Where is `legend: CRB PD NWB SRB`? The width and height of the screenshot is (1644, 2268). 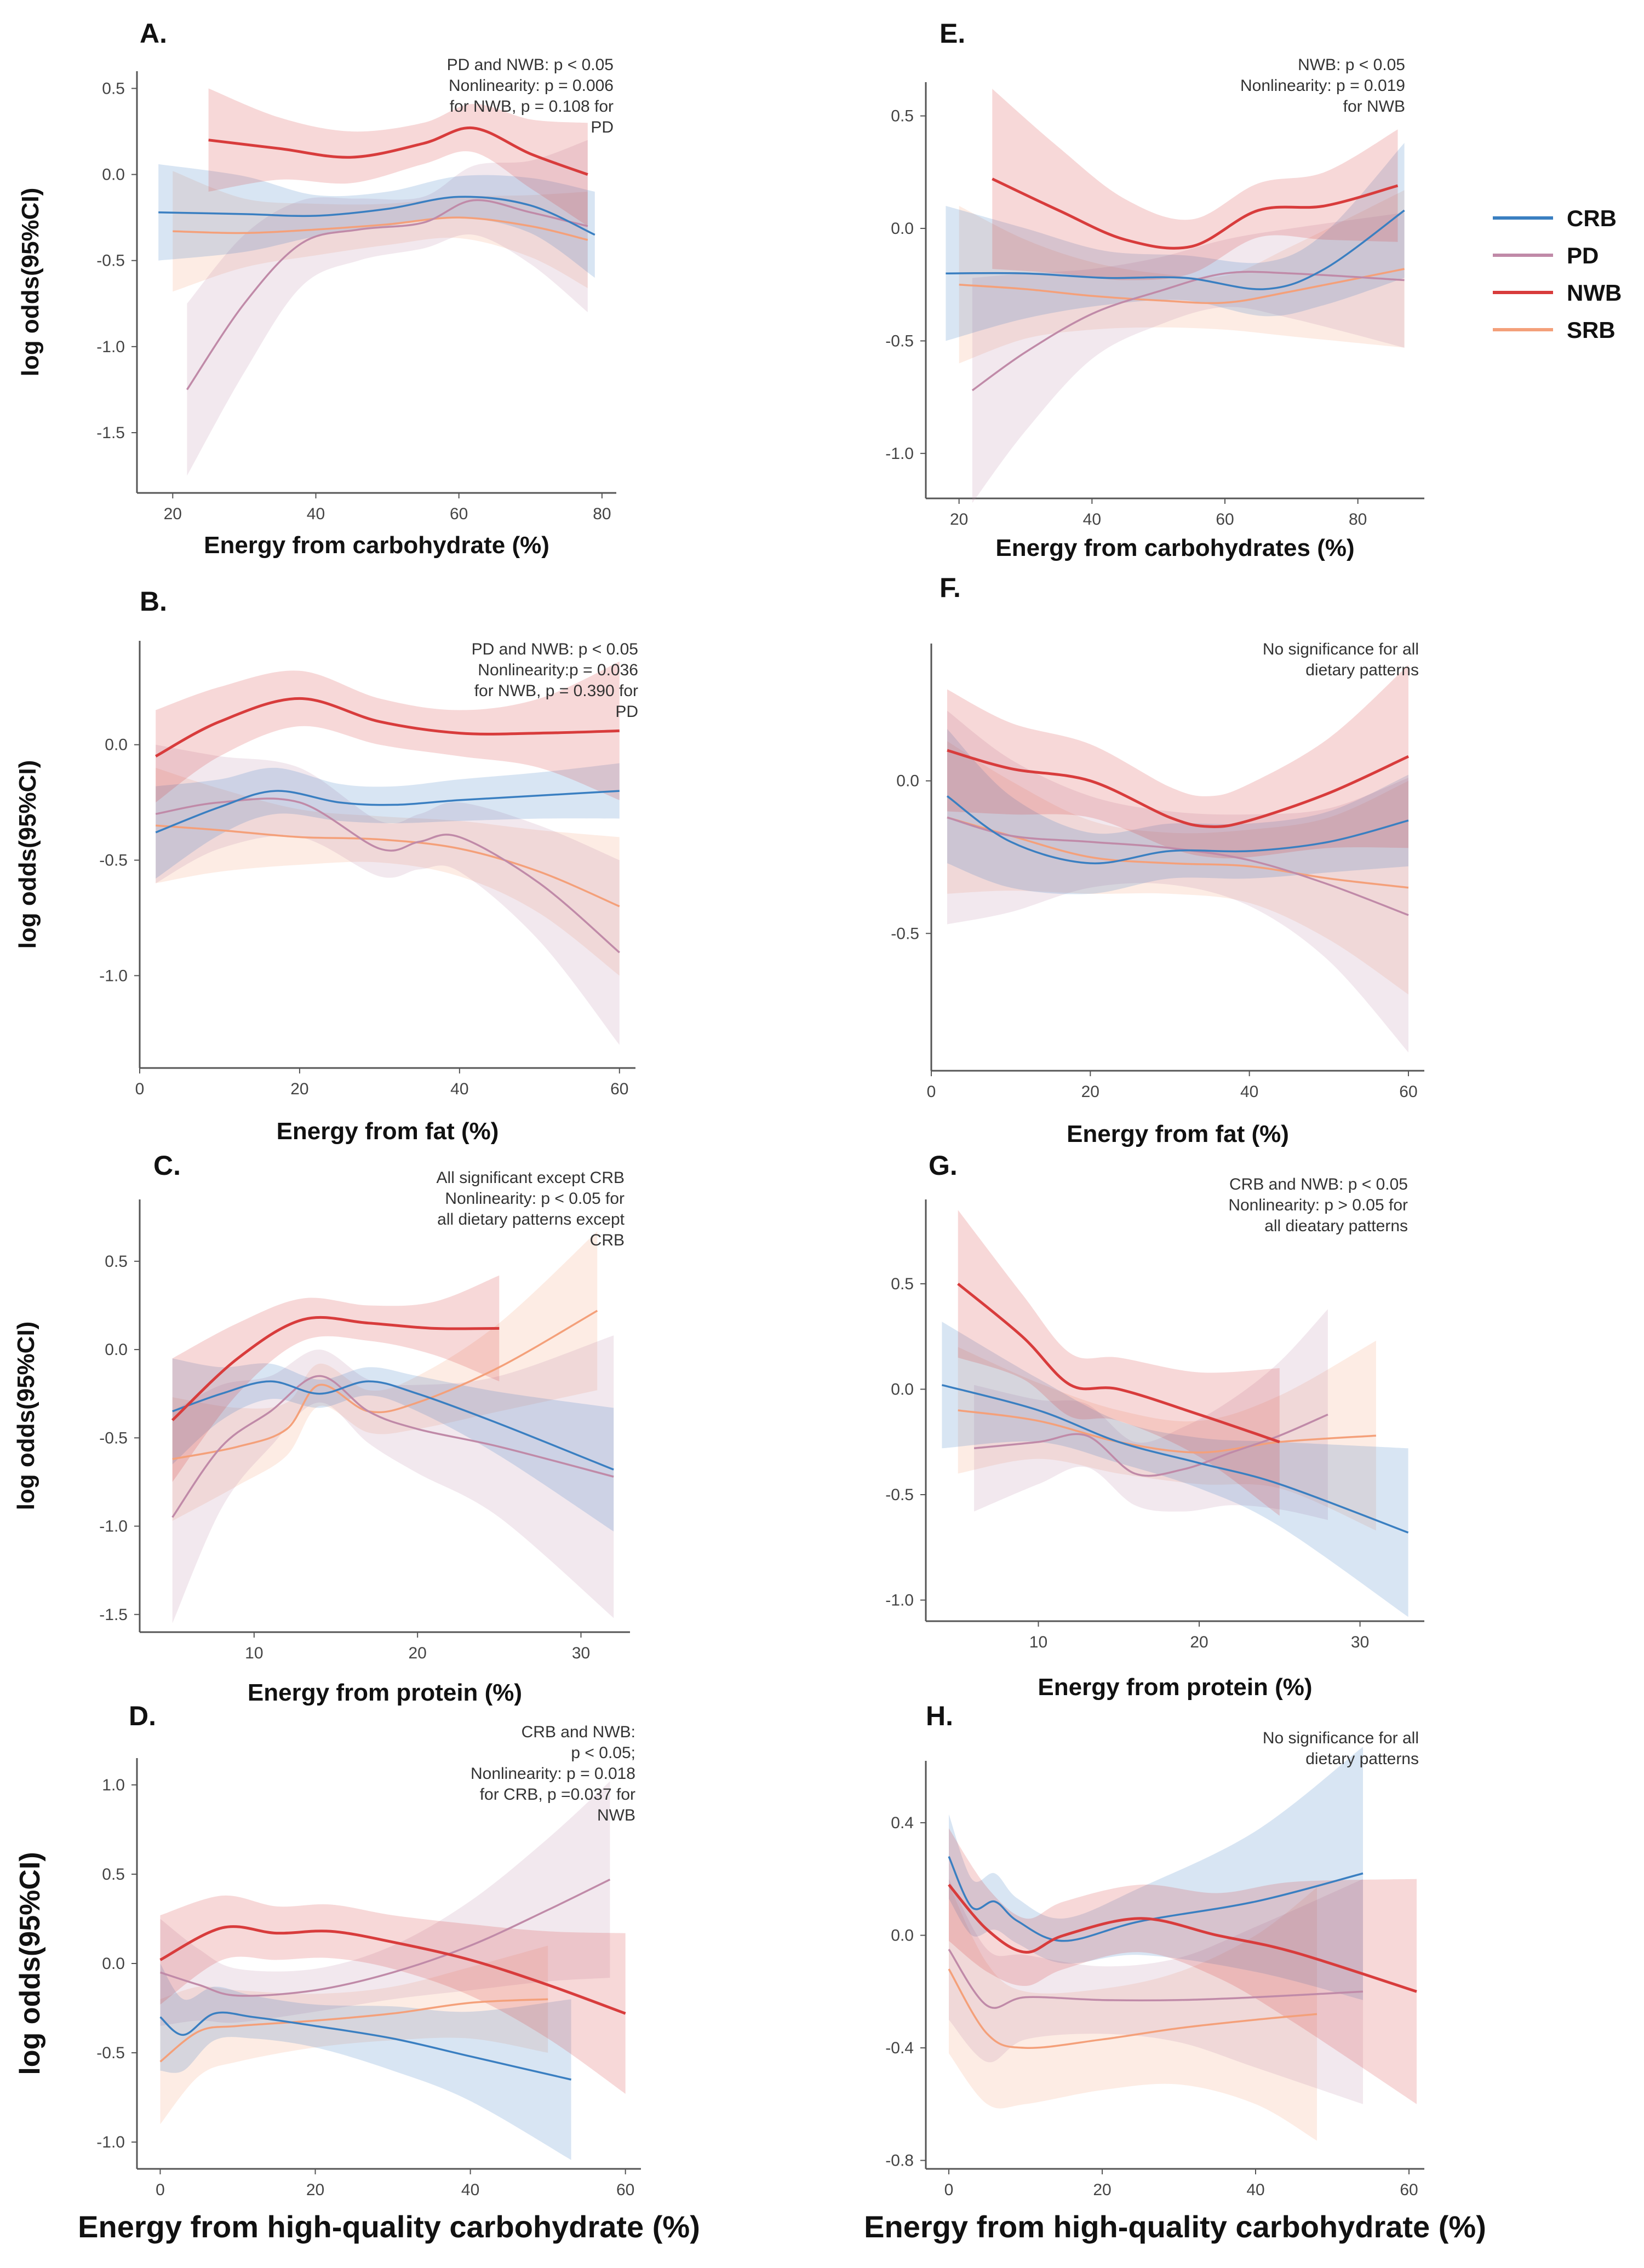 legend: CRB PD NWB SRB is located at coordinates (1557, 274).